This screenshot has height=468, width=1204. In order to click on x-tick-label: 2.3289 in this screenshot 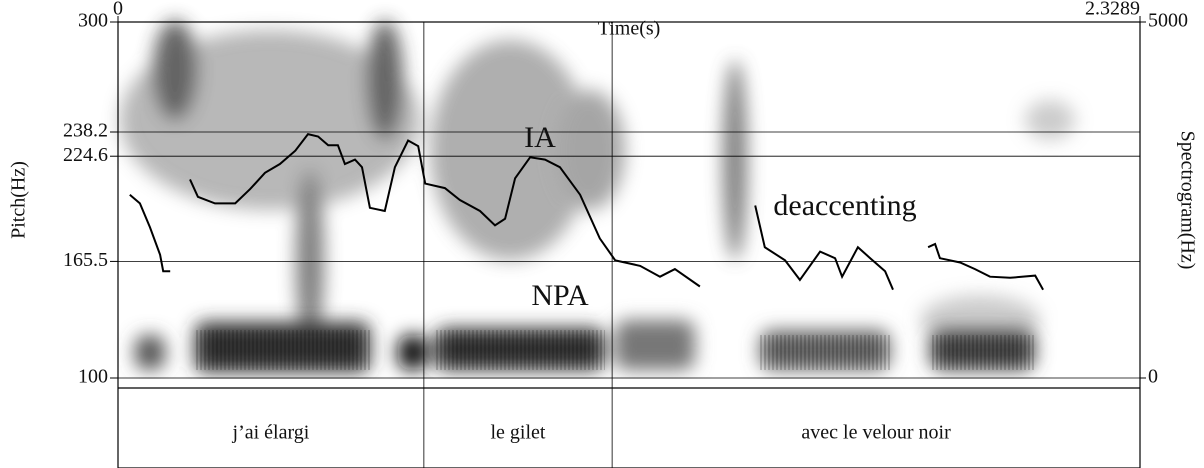, I will do `click(1112, 10)`.